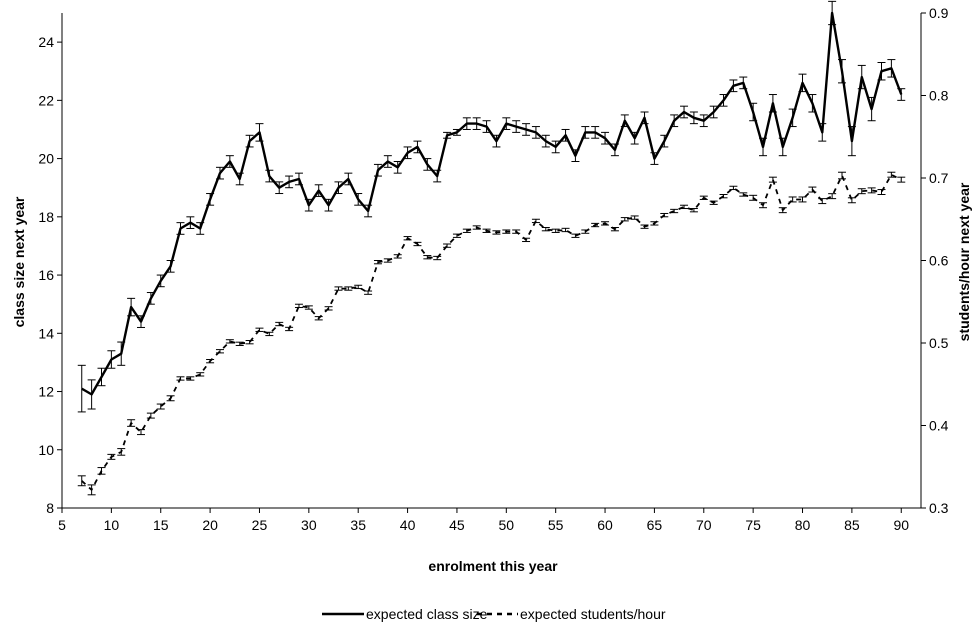 This screenshot has height=629, width=980. What do you see at coordinates (46, 450) in the screenshot?
I see `y-left-tick-label: 10` at bounding box center [46, 450].